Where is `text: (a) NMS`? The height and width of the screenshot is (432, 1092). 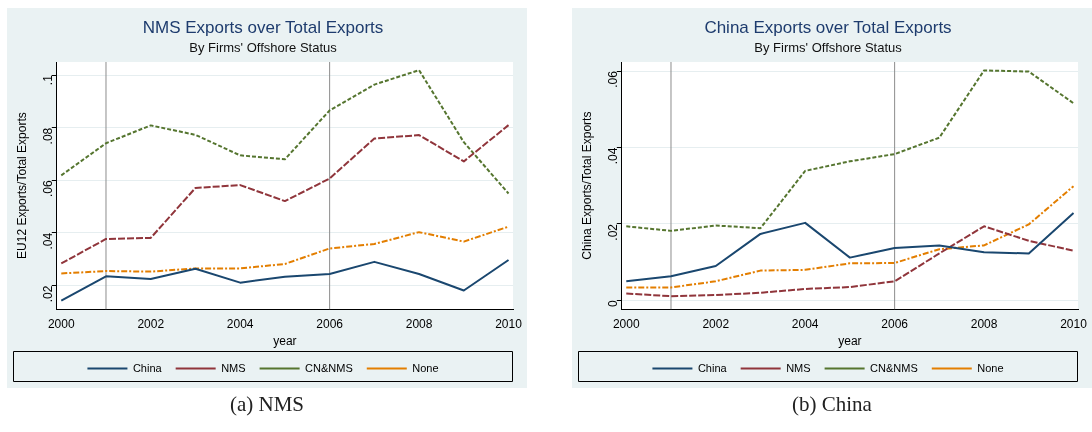
text: (a) NMS is located at coordinates (267, 404).